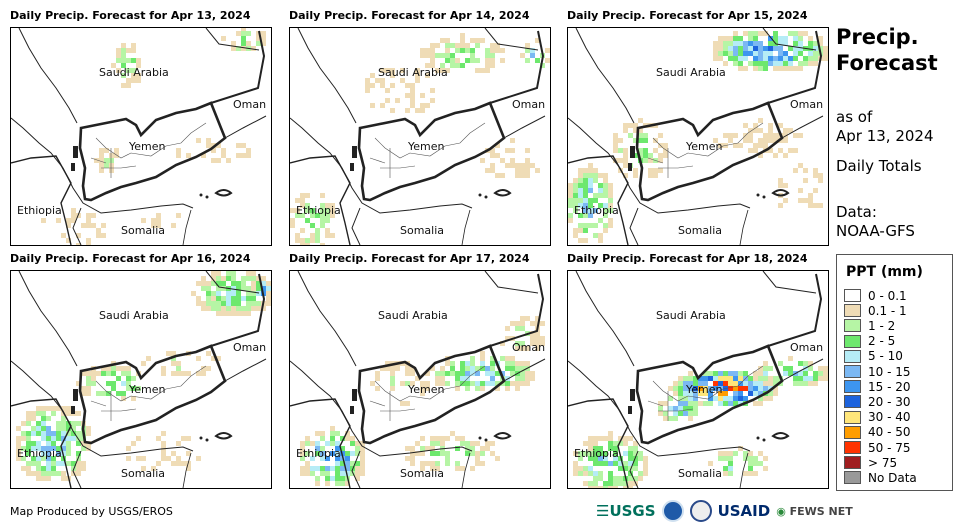  I want to click on country-borders, so click(418, 136).